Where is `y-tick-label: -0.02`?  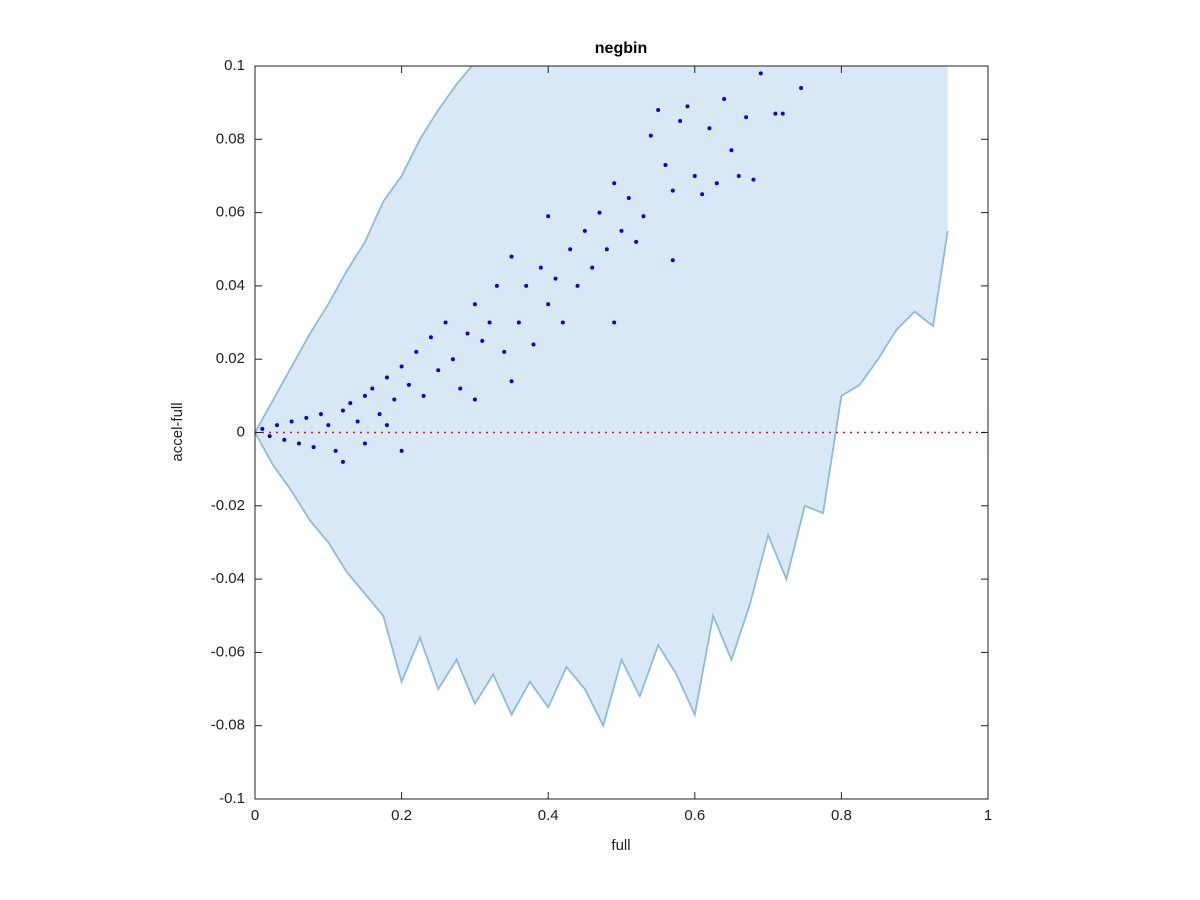 y-tick-label: -0.02 is located at coordinates (228, 505).